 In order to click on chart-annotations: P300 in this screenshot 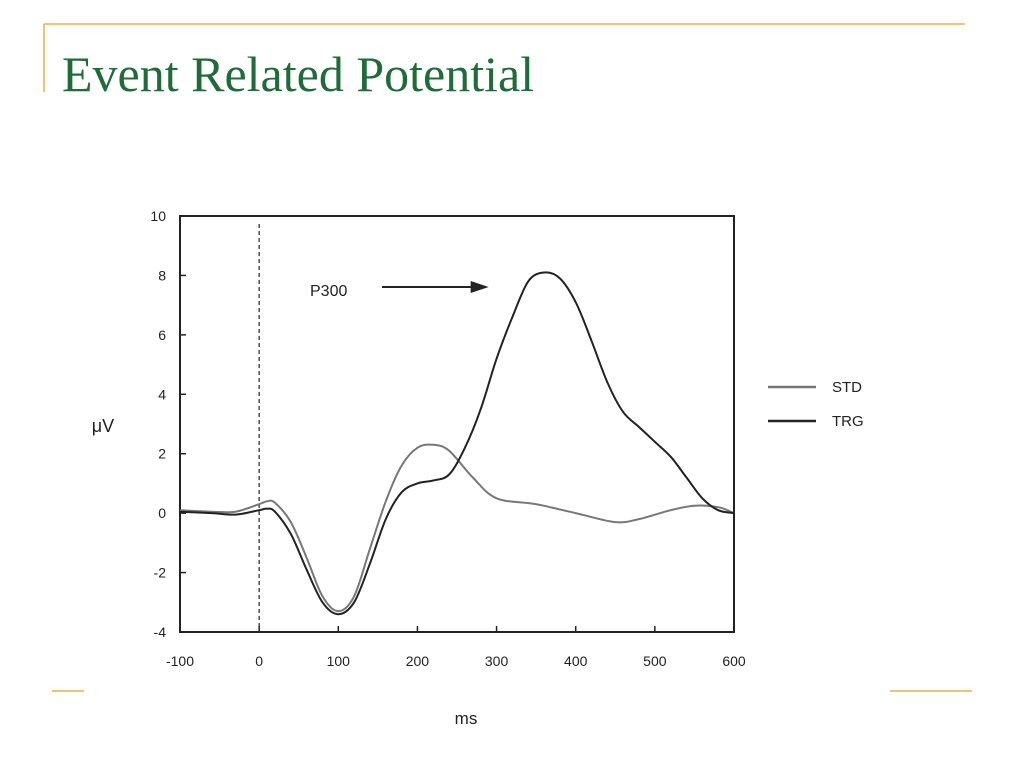, I will do `click(399, 290)`.